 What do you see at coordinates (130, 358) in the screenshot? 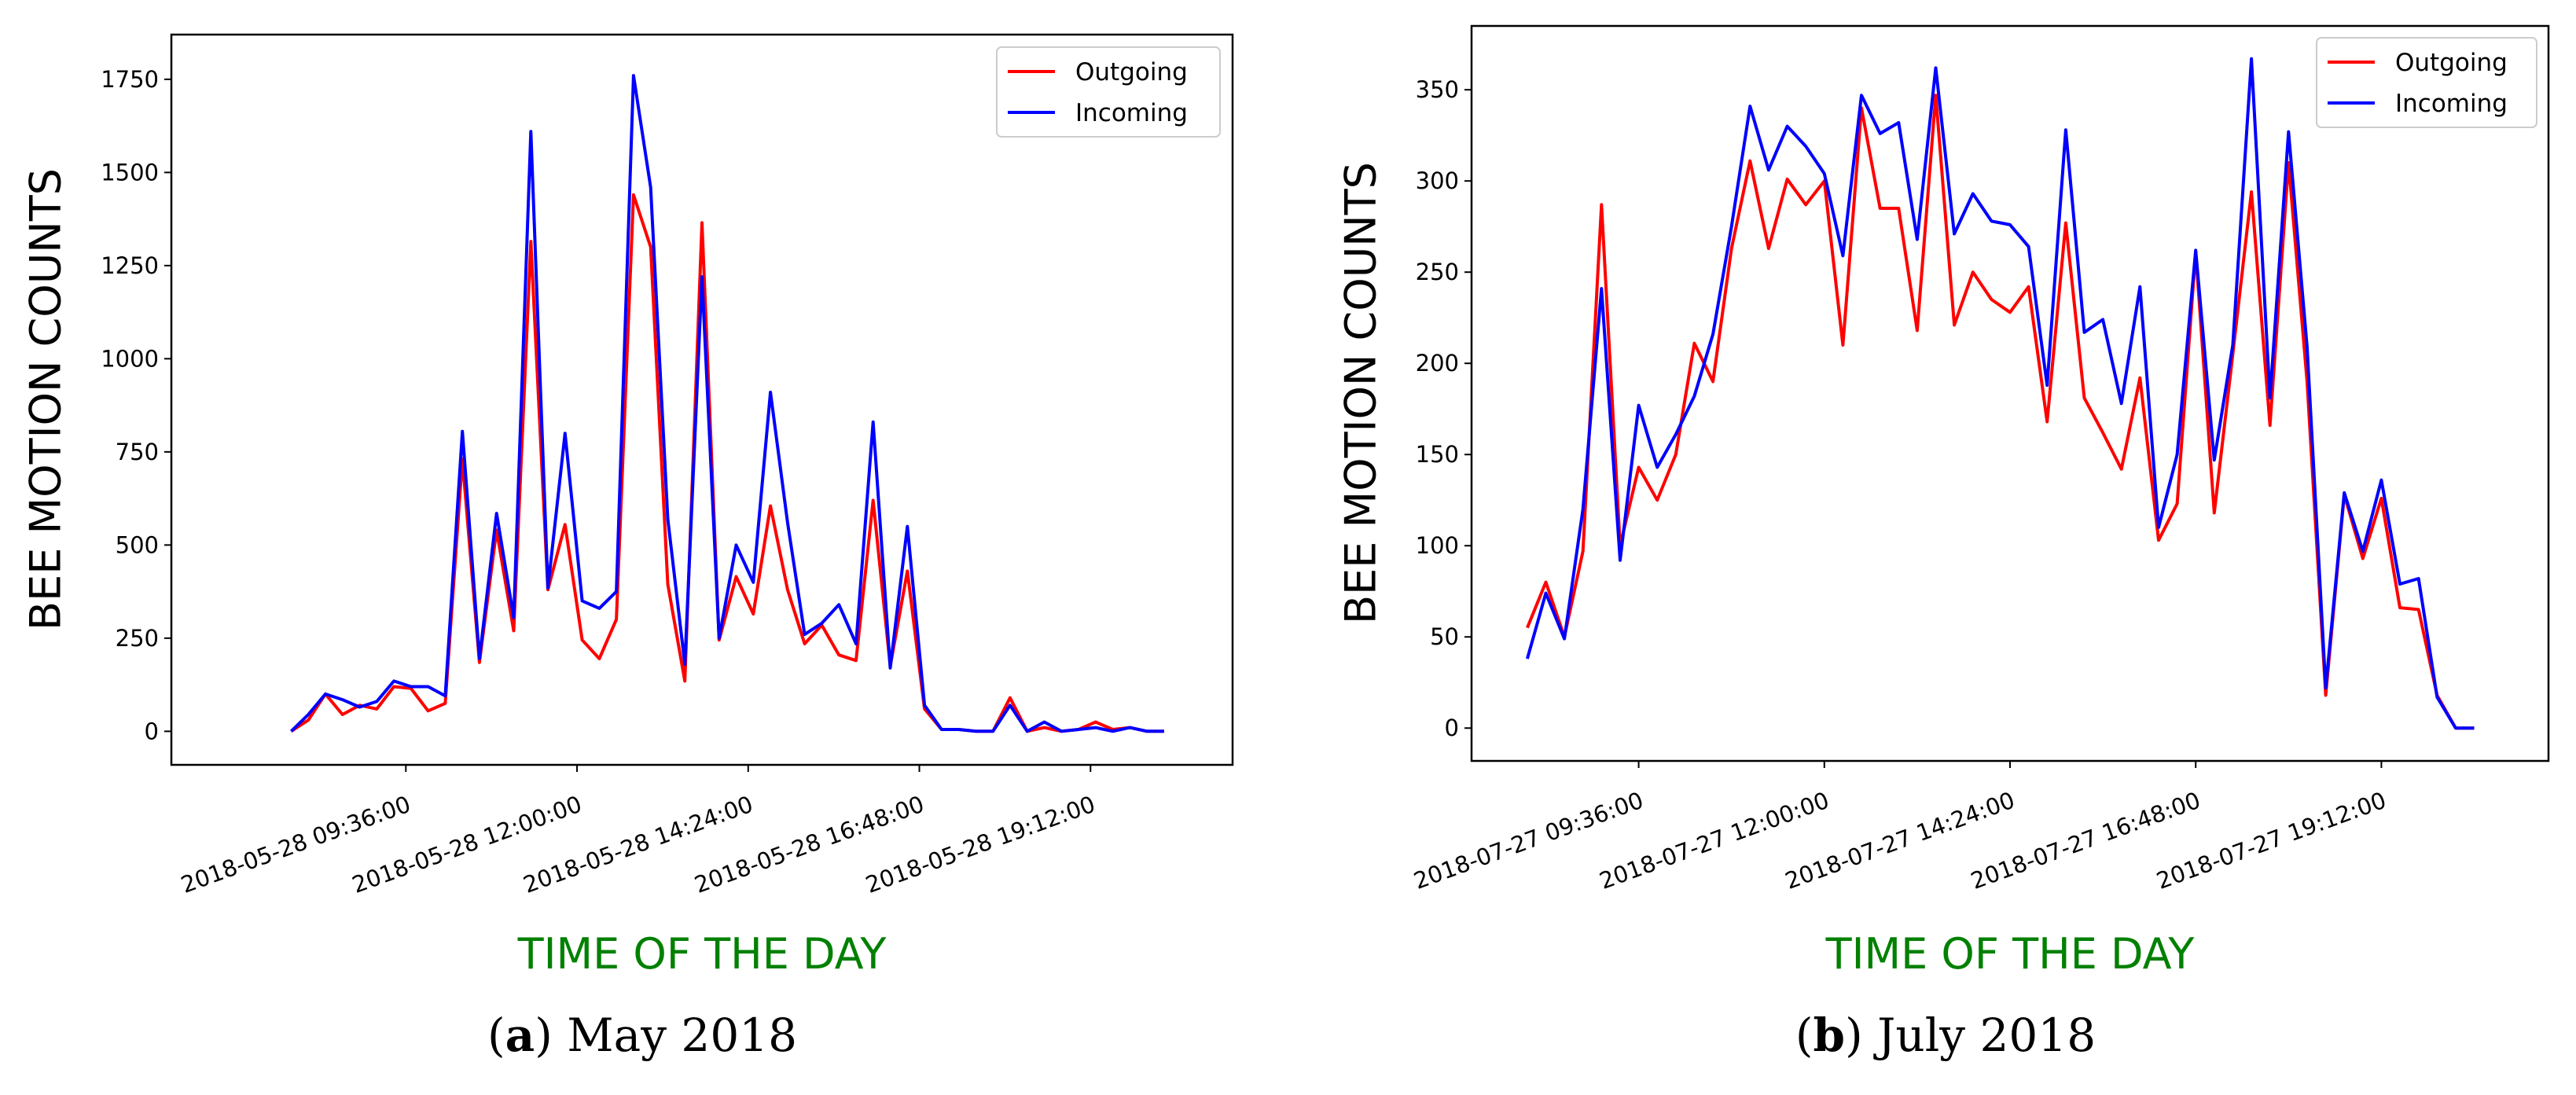
I see `y-tick-label: 1000` at bounding box center [130, 358].